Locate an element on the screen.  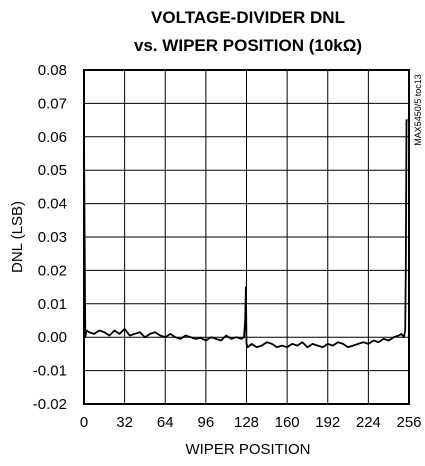
y-tick-label: 0.06 is located at coordinates (52, 137).